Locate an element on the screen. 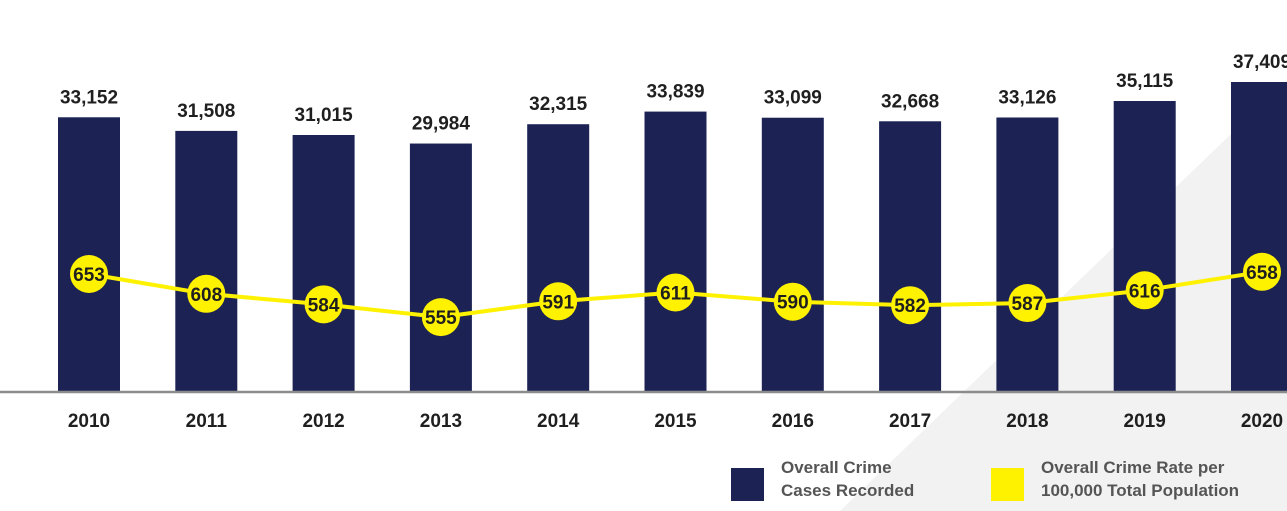 This screenshot has width=1287, height=511. rate-value-label-2018: 587 is located at coordinates (1028, 304).